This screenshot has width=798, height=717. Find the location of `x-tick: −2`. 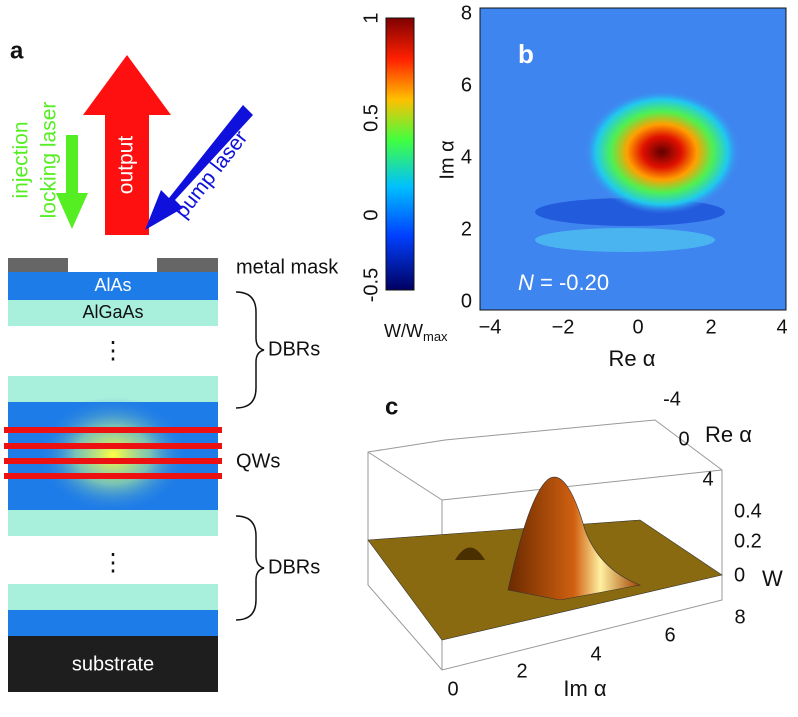

x-tick: −2 is located at coordinates (563, 327).